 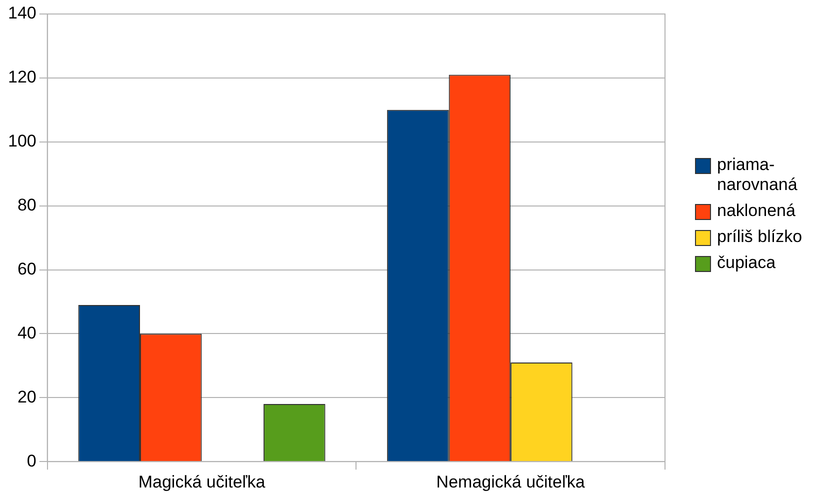 What do you see at coordinates (31, 460) in the screenshot?
I see `y-tick-label: 0` at bounding box center [31, 460].